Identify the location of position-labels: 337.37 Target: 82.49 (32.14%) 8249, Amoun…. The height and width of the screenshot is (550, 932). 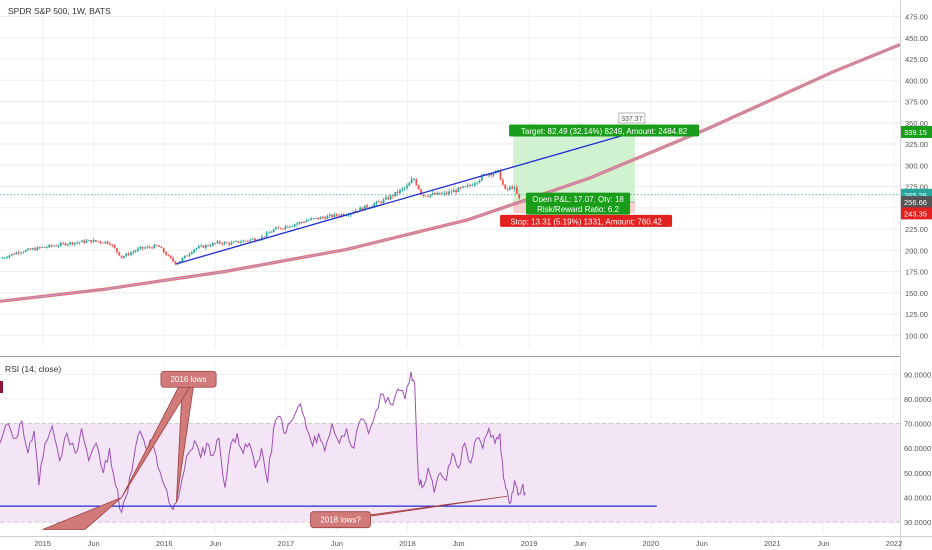
(600, 169).